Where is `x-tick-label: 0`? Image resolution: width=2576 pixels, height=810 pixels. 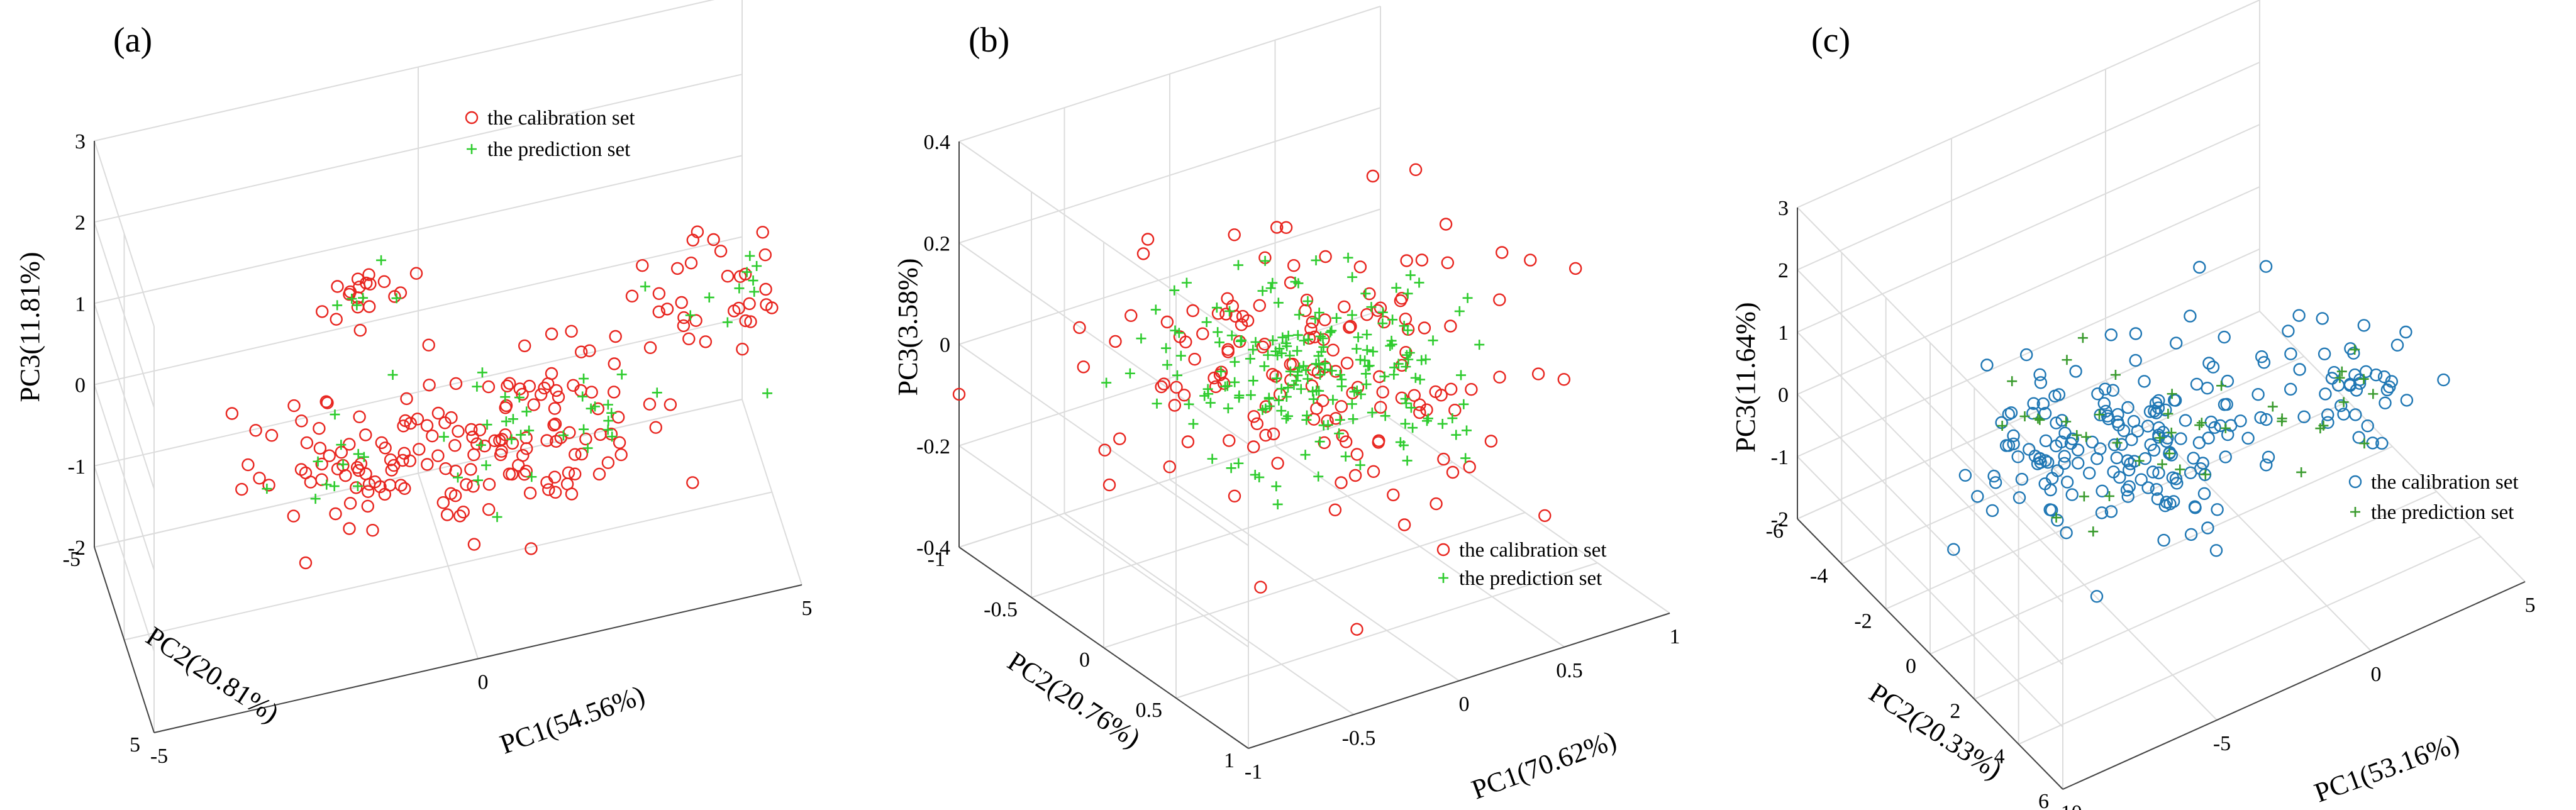
x-tick-label: 0 is located at coordinates (2376, 674).